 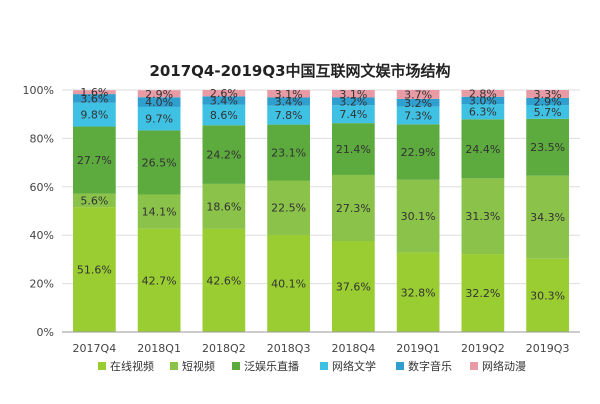 I want to click on x-tick-label: 2019Q2, so click(x=483, y=348).